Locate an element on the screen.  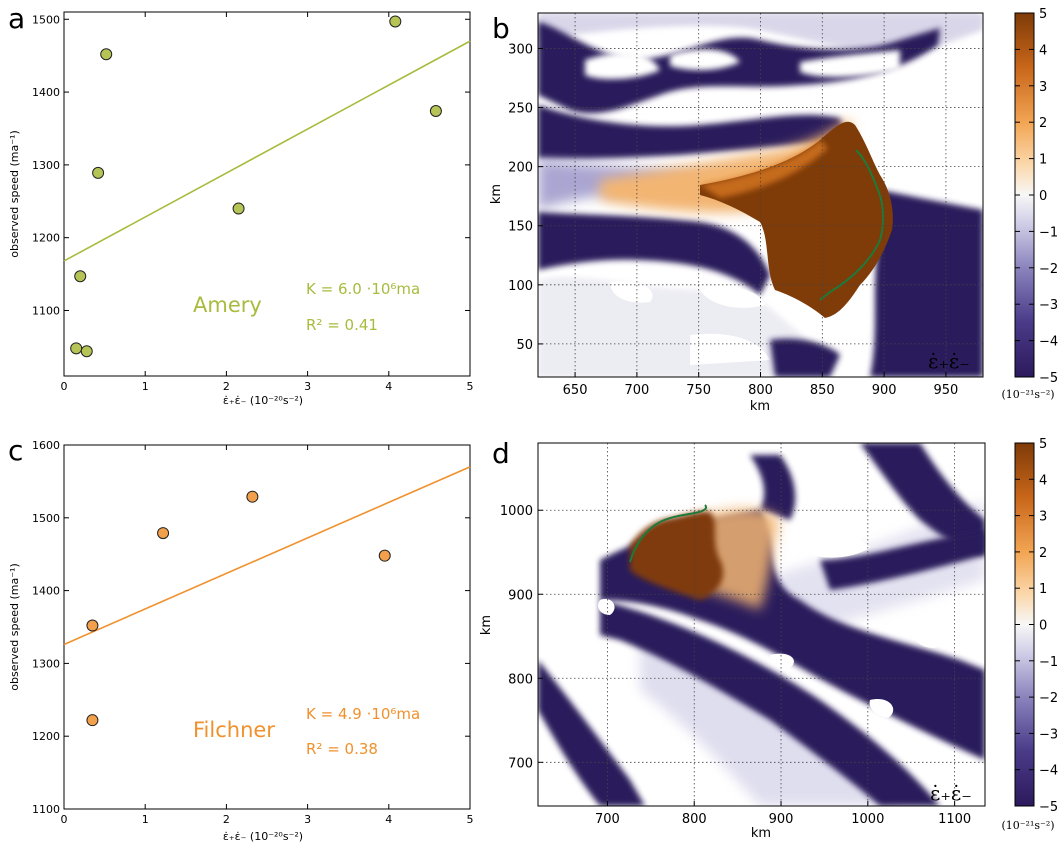
panel-letter-d: d is located at coordinates (501, 453).